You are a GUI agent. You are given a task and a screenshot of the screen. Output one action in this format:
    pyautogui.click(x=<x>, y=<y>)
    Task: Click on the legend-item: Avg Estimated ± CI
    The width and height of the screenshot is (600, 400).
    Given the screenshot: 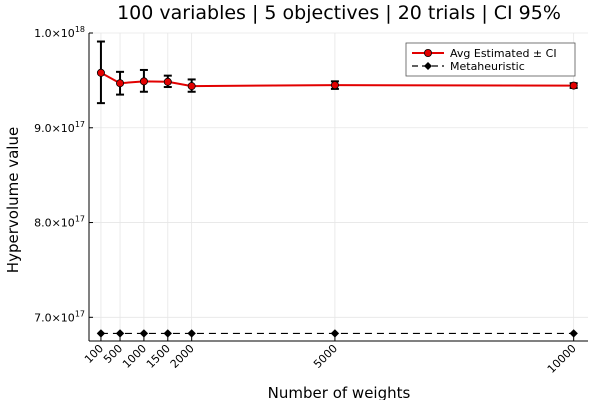 What is the action you would take?
    pyautogui.click(x=484, y=53)
    